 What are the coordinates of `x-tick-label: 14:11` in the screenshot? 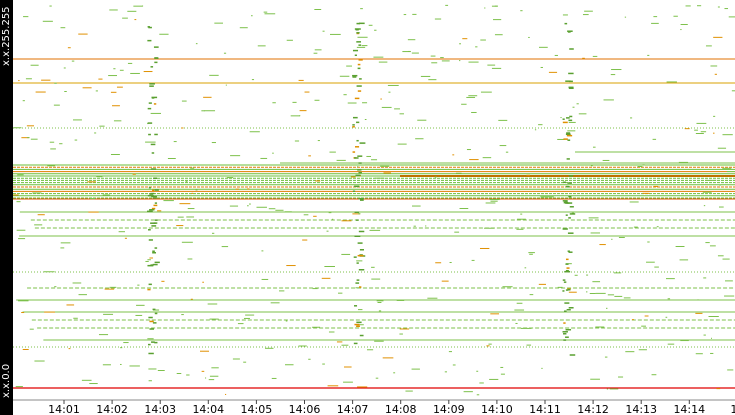 It's located at (545, 409).